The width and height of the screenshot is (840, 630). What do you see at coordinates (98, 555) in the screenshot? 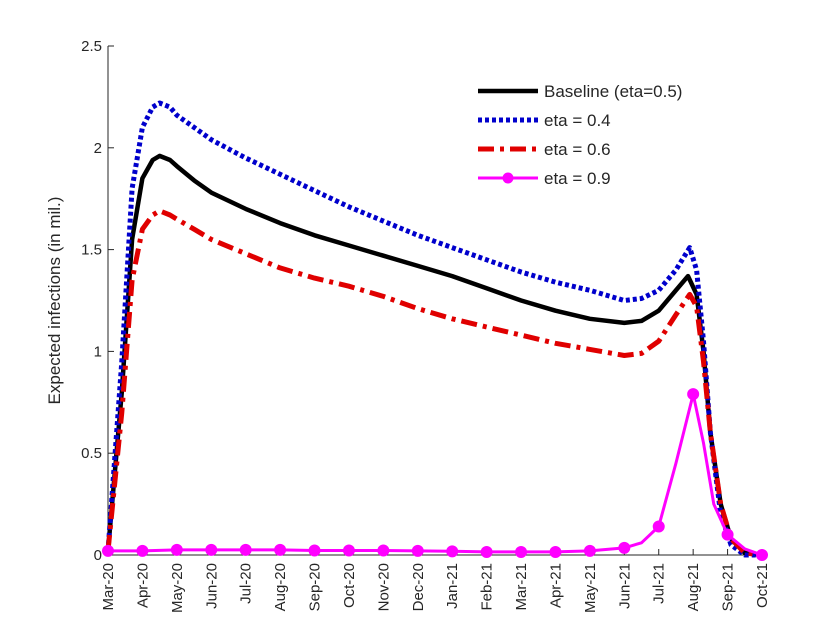
I see `y-tick-label: 0` at bounding box center [98, 555].